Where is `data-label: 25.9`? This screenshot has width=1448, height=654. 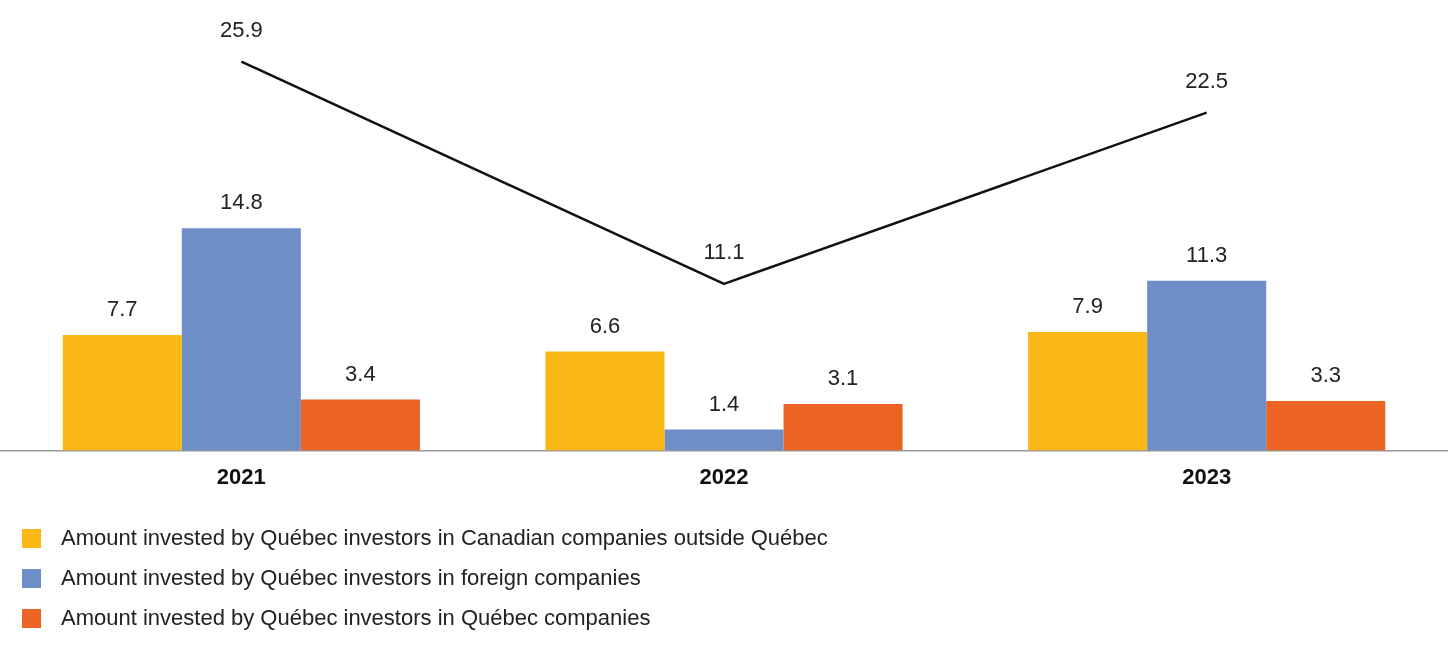
data-label: 25.9 is located at coordinates (241, 29).